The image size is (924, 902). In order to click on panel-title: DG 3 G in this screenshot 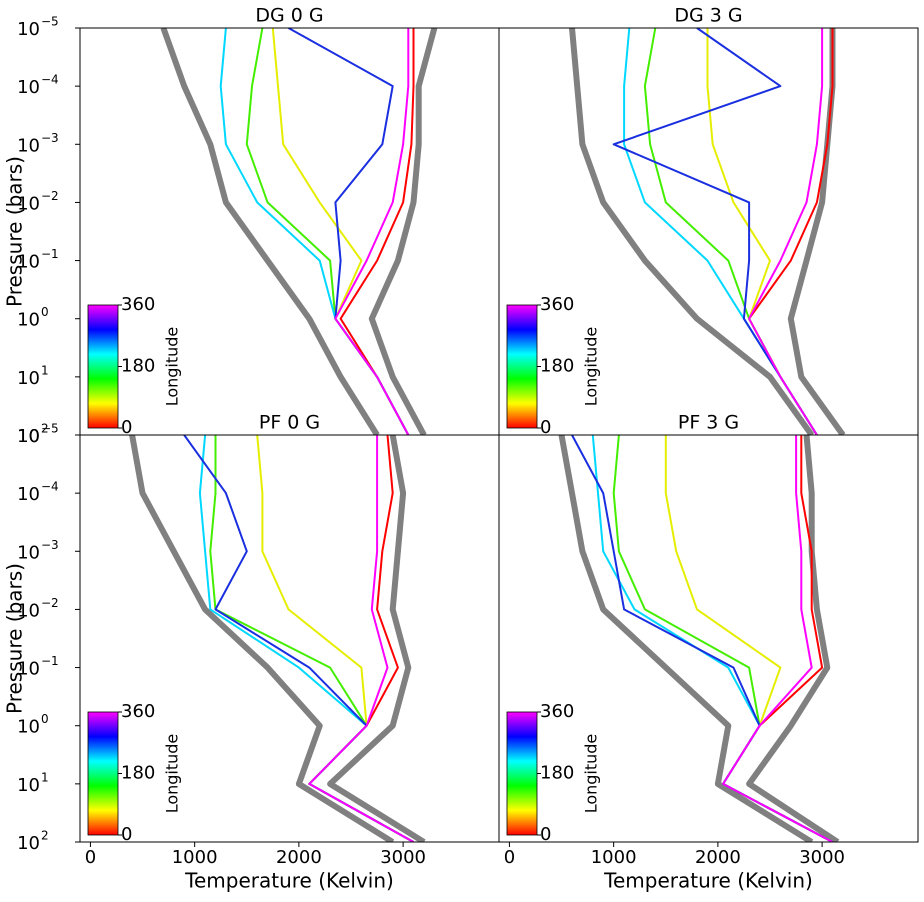, I will do `click(708, 16)`.